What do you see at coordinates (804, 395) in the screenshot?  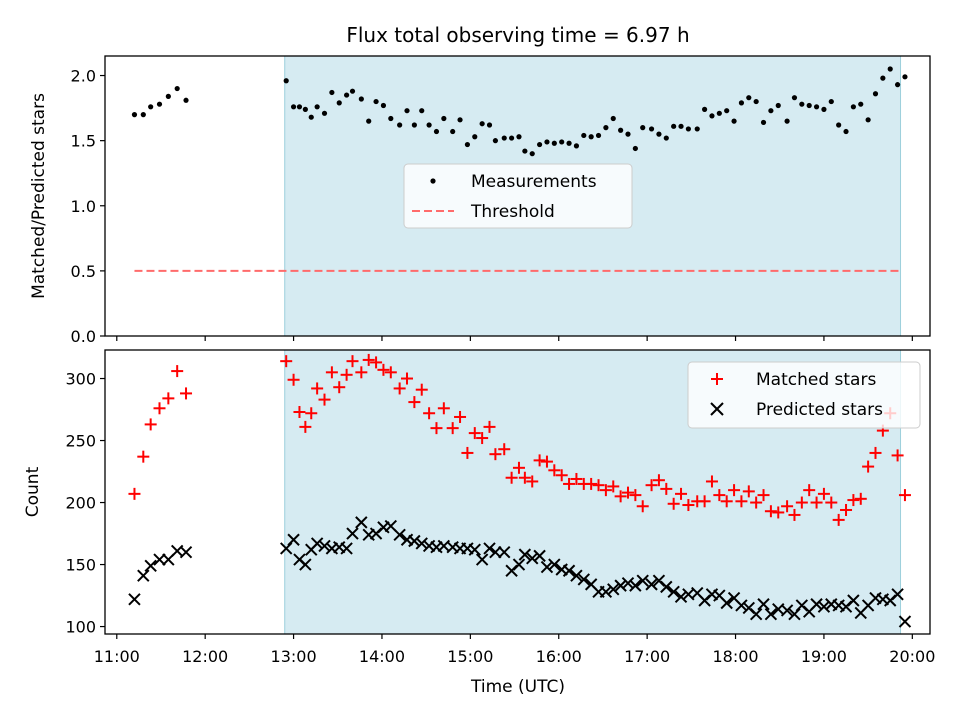 I see `bottom-legend-box` at bounding box center [804, 395].